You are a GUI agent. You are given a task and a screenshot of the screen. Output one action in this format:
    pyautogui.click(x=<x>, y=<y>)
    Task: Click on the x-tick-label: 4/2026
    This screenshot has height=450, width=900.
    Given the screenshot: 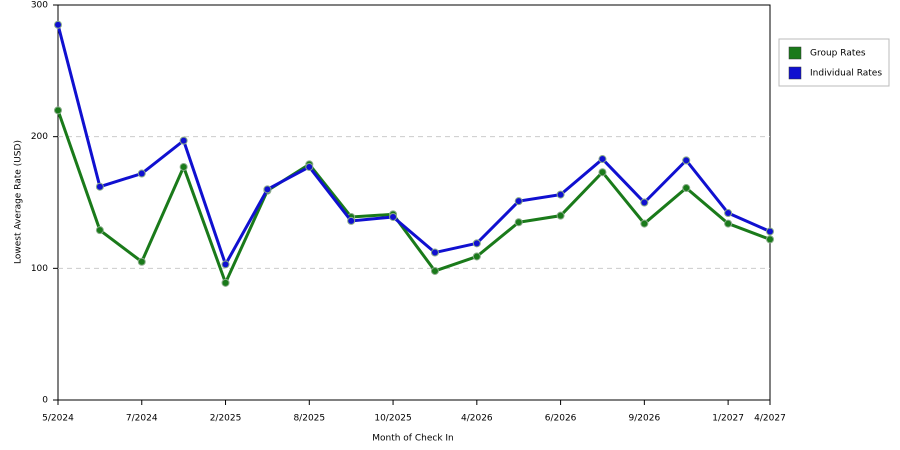 What is the action you would take?
    pyautogui.click(x=477, y=419)
    